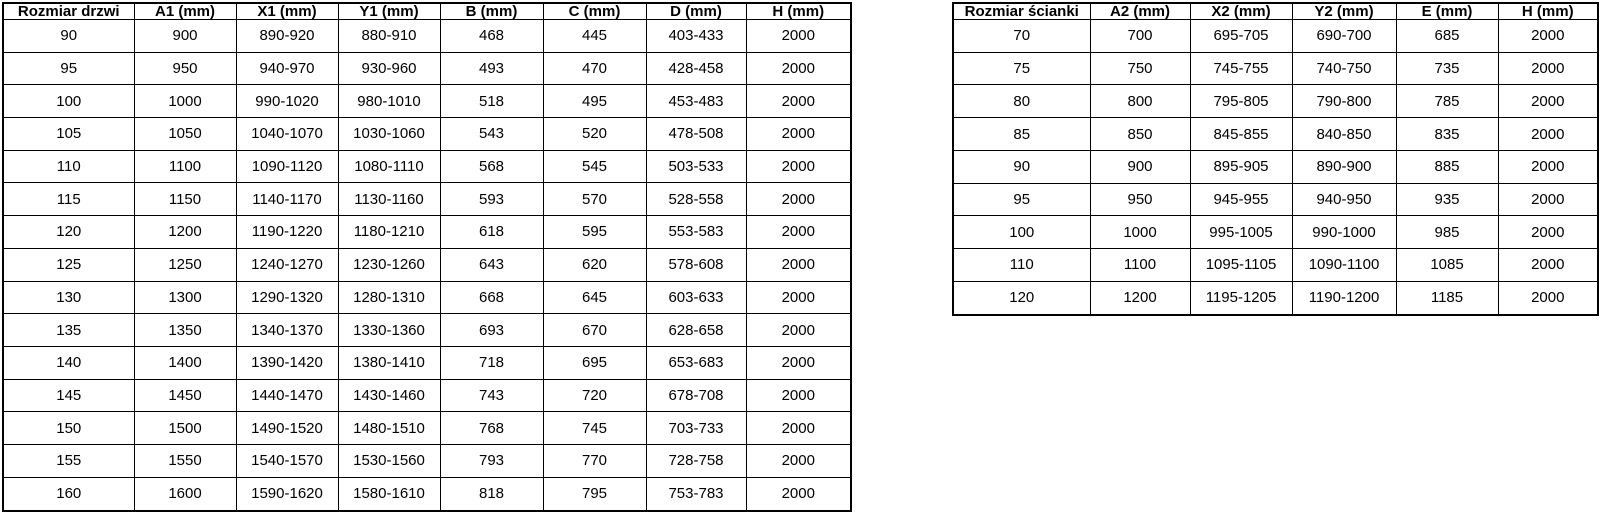  Describe the element at coordinates (594, 36) in the screenshot. I see `table-cell: 445` at that location.